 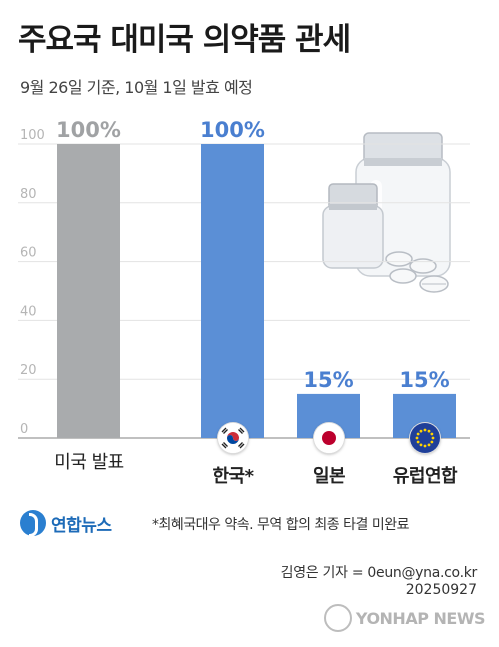 What do you see at coordinates (28, 253) in the screenshot?
I see `y-tick-label: 60` at bounding box center [28, 253].